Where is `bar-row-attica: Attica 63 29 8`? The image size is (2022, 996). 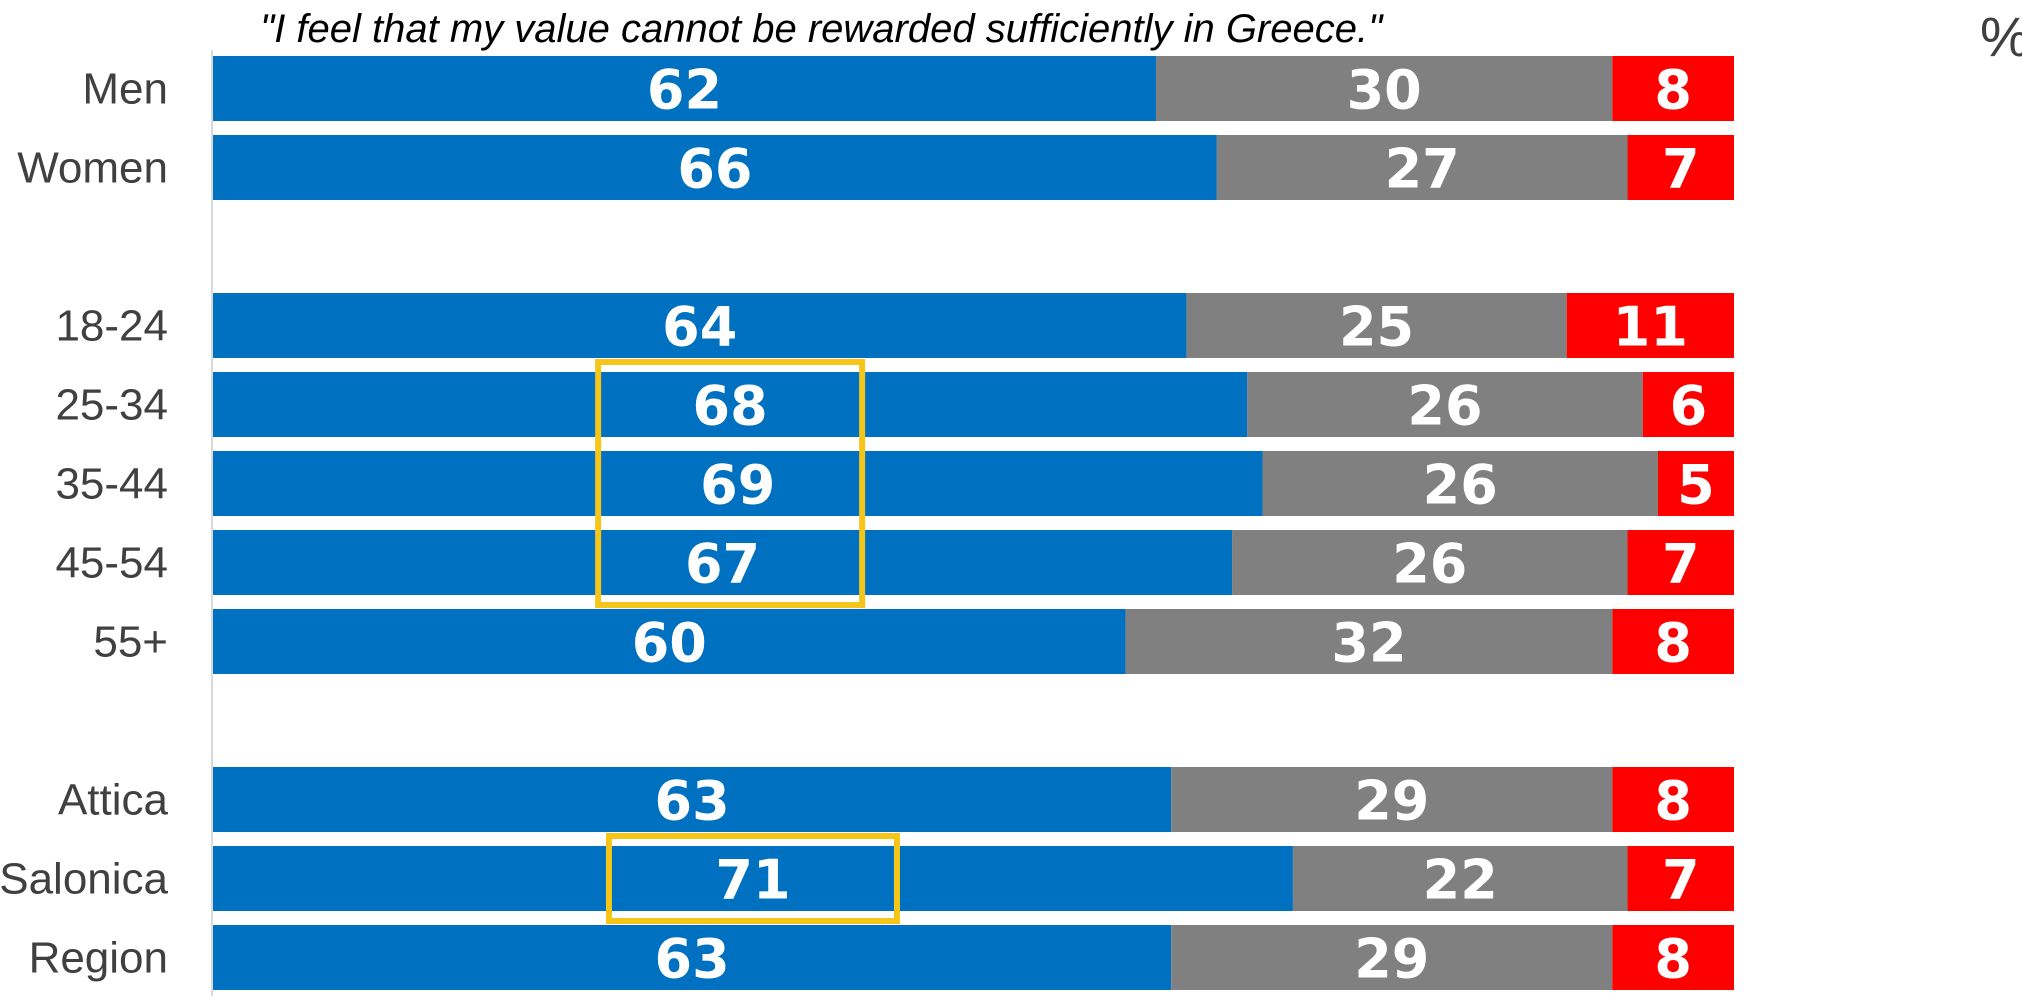
bar-row-attica: Attica 63 29 8 is located at coordinates (896, 800).